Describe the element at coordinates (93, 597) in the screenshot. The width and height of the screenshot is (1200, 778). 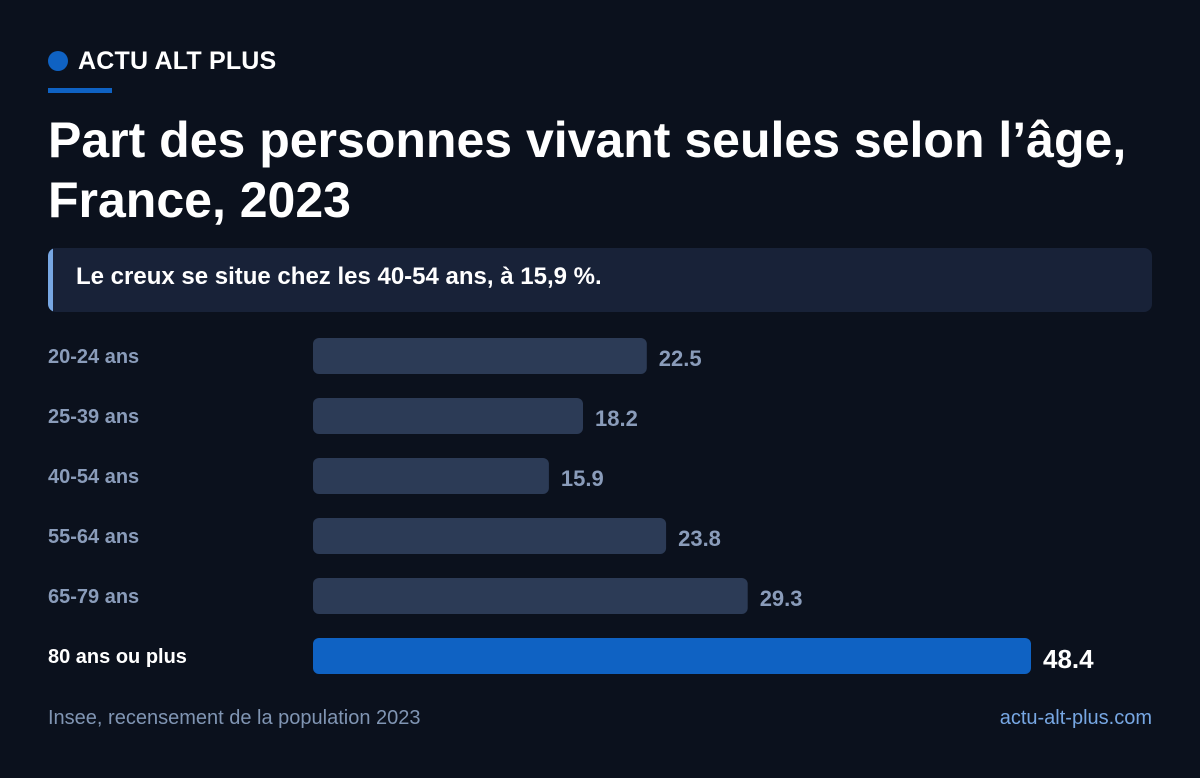
I see `category-label: 65-79 ans` at that location.